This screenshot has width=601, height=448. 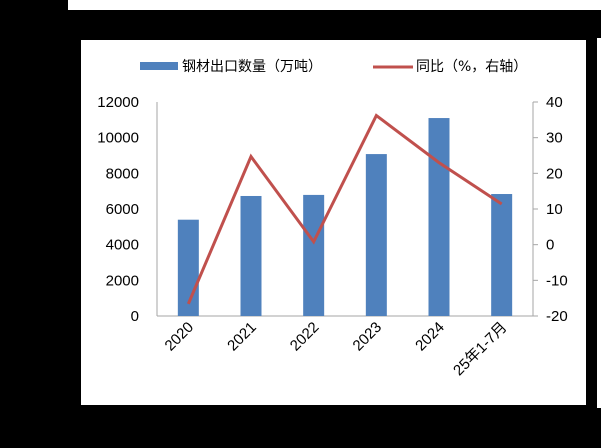 I want to click on right-tick-label: 0, so click(x=550, y=245).